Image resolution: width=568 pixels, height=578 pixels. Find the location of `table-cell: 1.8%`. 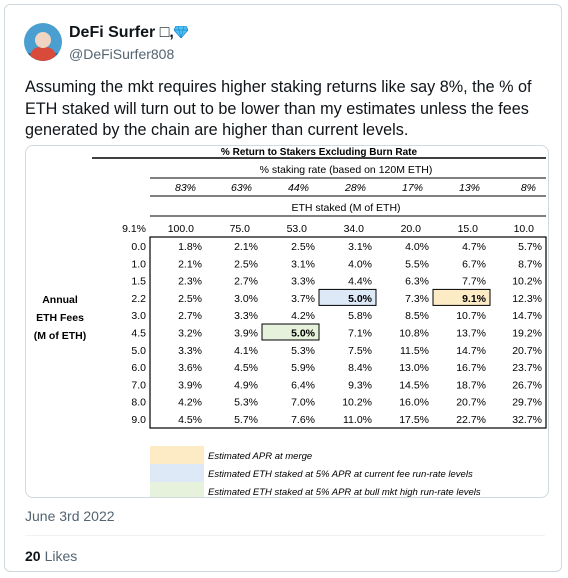

table-cell: 1.8% is located at coordinates (190, 247).